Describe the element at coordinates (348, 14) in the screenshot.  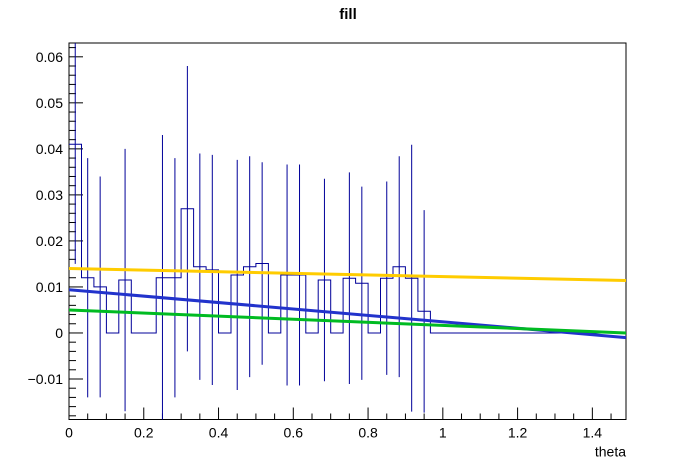
I see `chart-title: fill` at that location.